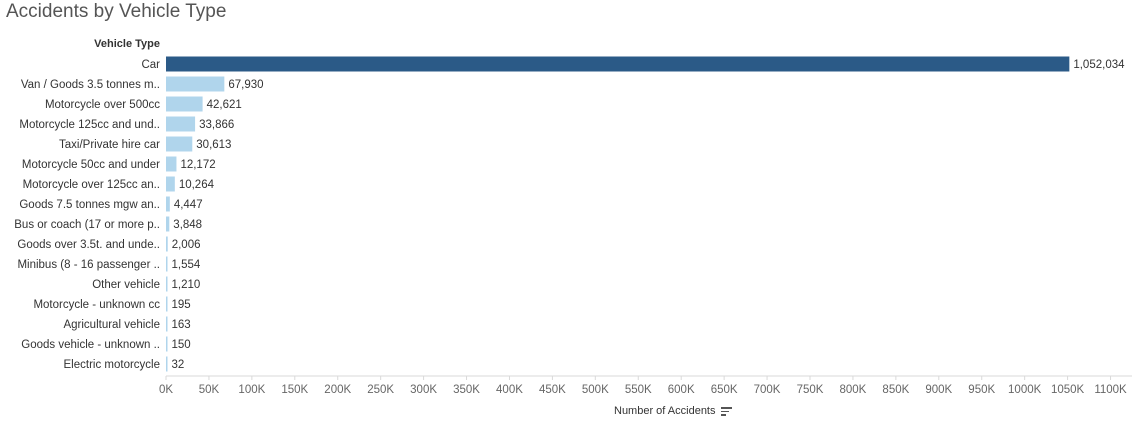 This screenshot has height=425, width=1134. I want to click on x-tick-label: 1100K, so click(1110, 390).